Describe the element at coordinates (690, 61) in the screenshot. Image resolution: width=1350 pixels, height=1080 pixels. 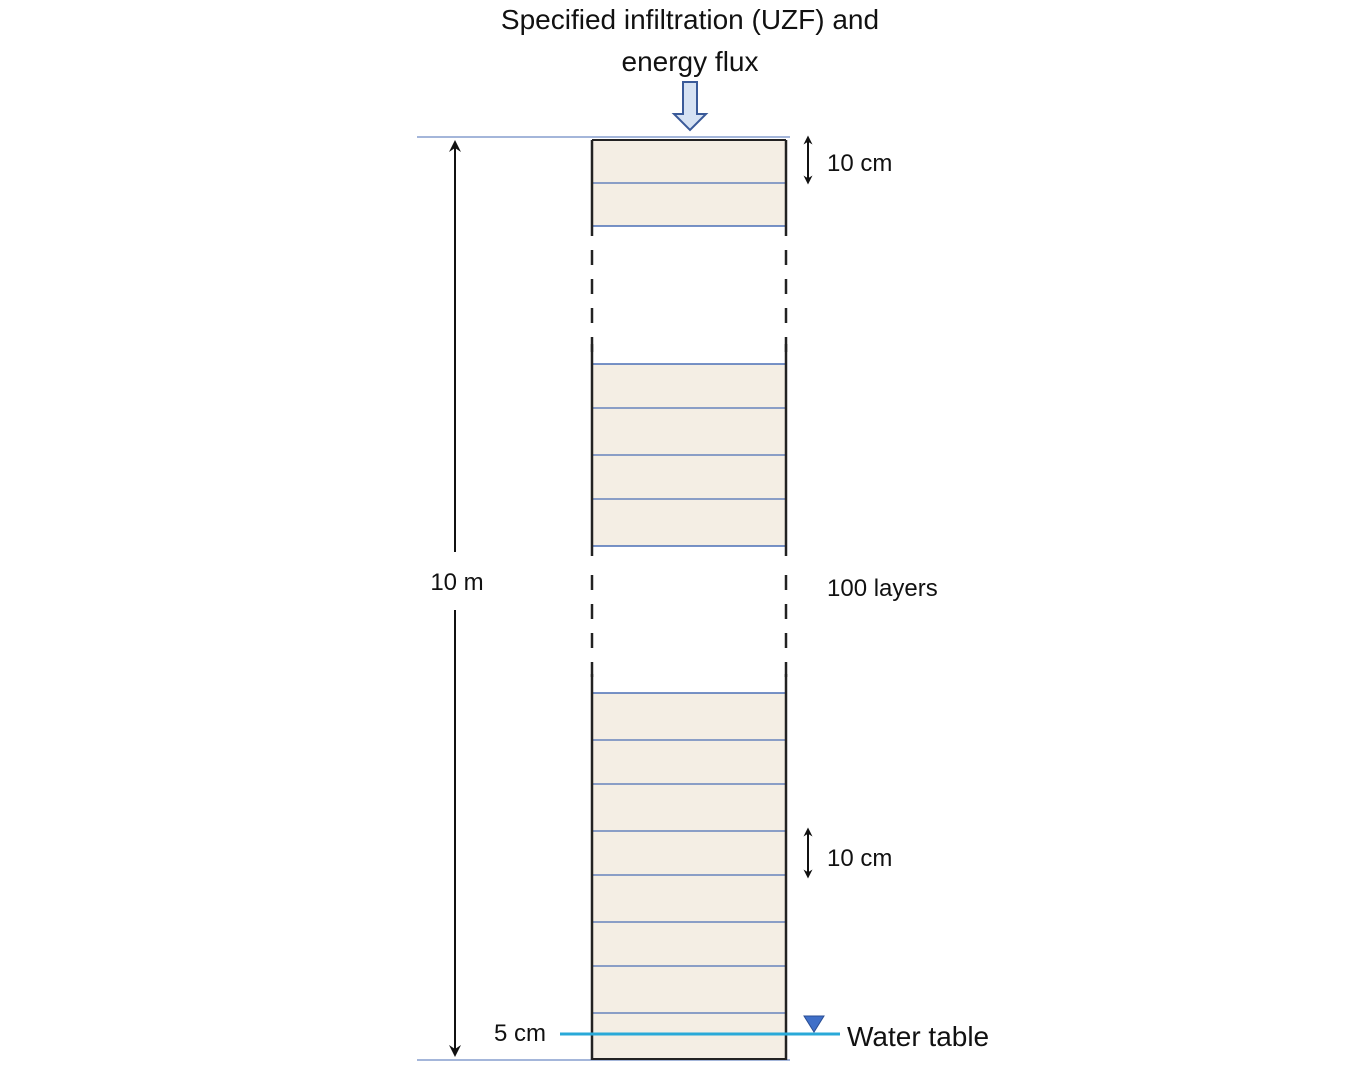
I see `title-line-2: energy flux` at that location.